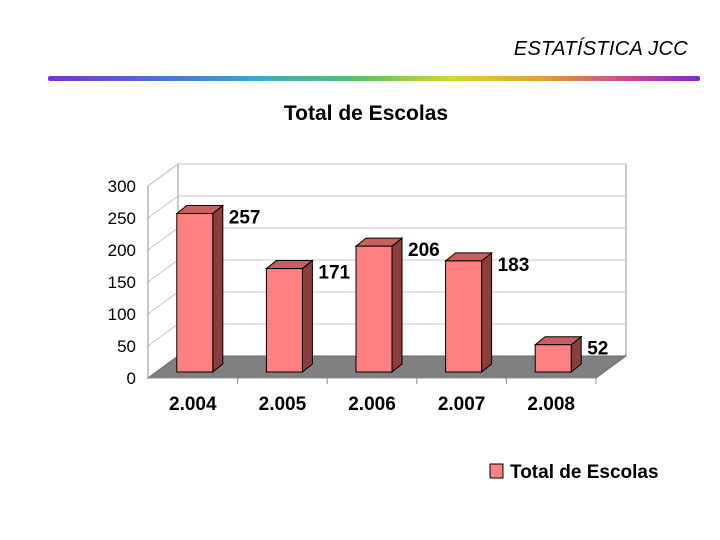 Image resolution: width=720 pixels, height=540 pixels. What do you see at coordinates (584, 472) in the screenshot?
I see `legend-label: Total de Escolas` at bounding box center [584, 472].